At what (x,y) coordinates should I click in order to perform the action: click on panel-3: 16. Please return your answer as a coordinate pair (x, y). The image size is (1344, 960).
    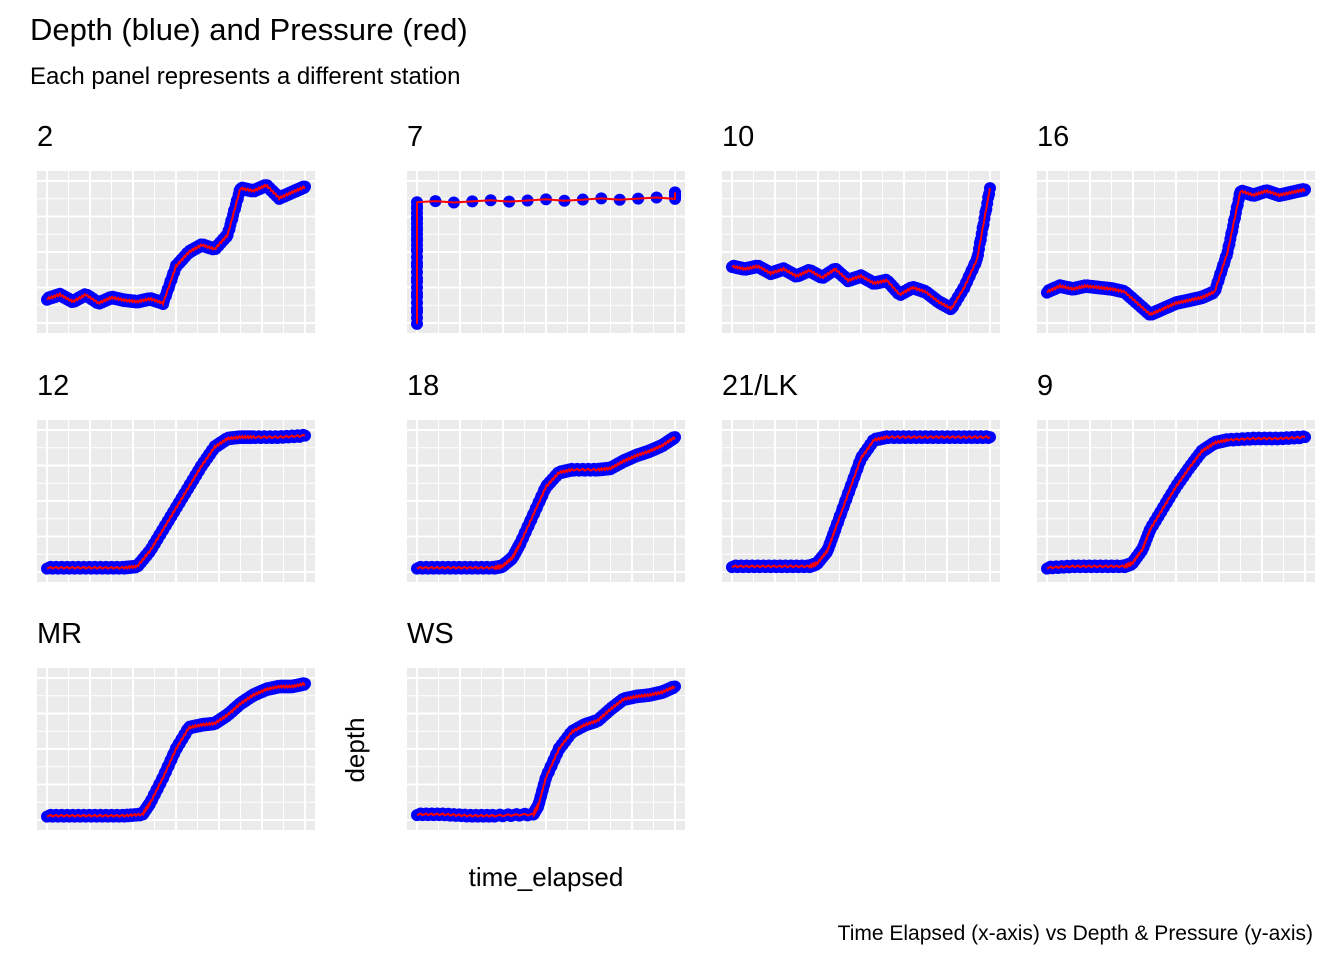
    Looking at the image, I should click on (1176, 227).